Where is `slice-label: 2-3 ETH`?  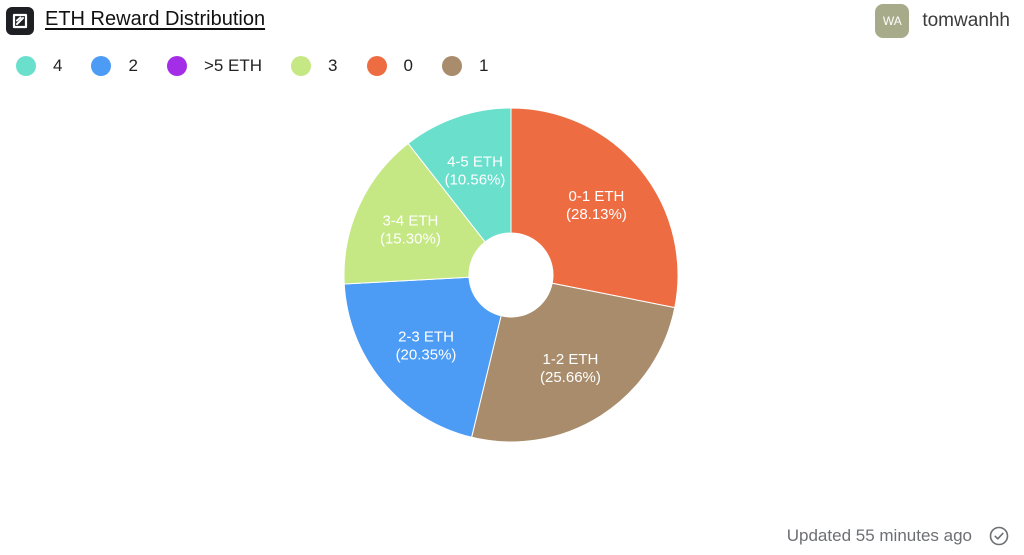 slice-label: 2-3 ETH is located at coordinates (426, 337).